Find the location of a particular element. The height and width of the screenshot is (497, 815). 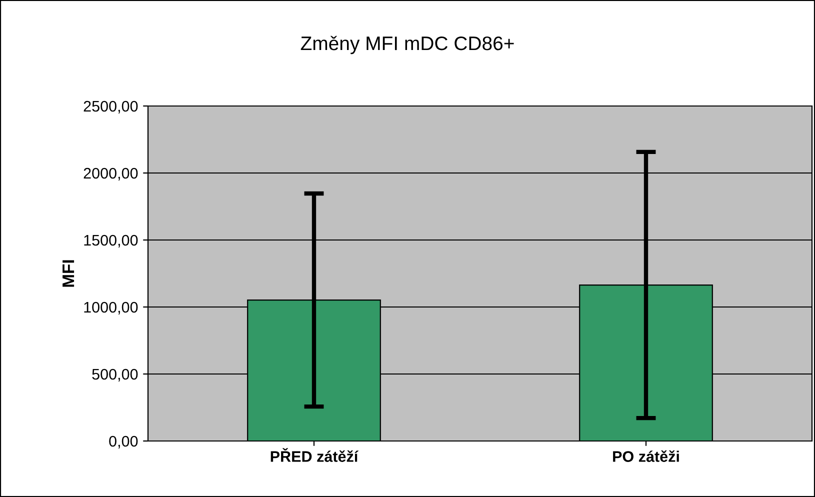

x-tick-label: PO zátěži is located at coordinates (646, 456).